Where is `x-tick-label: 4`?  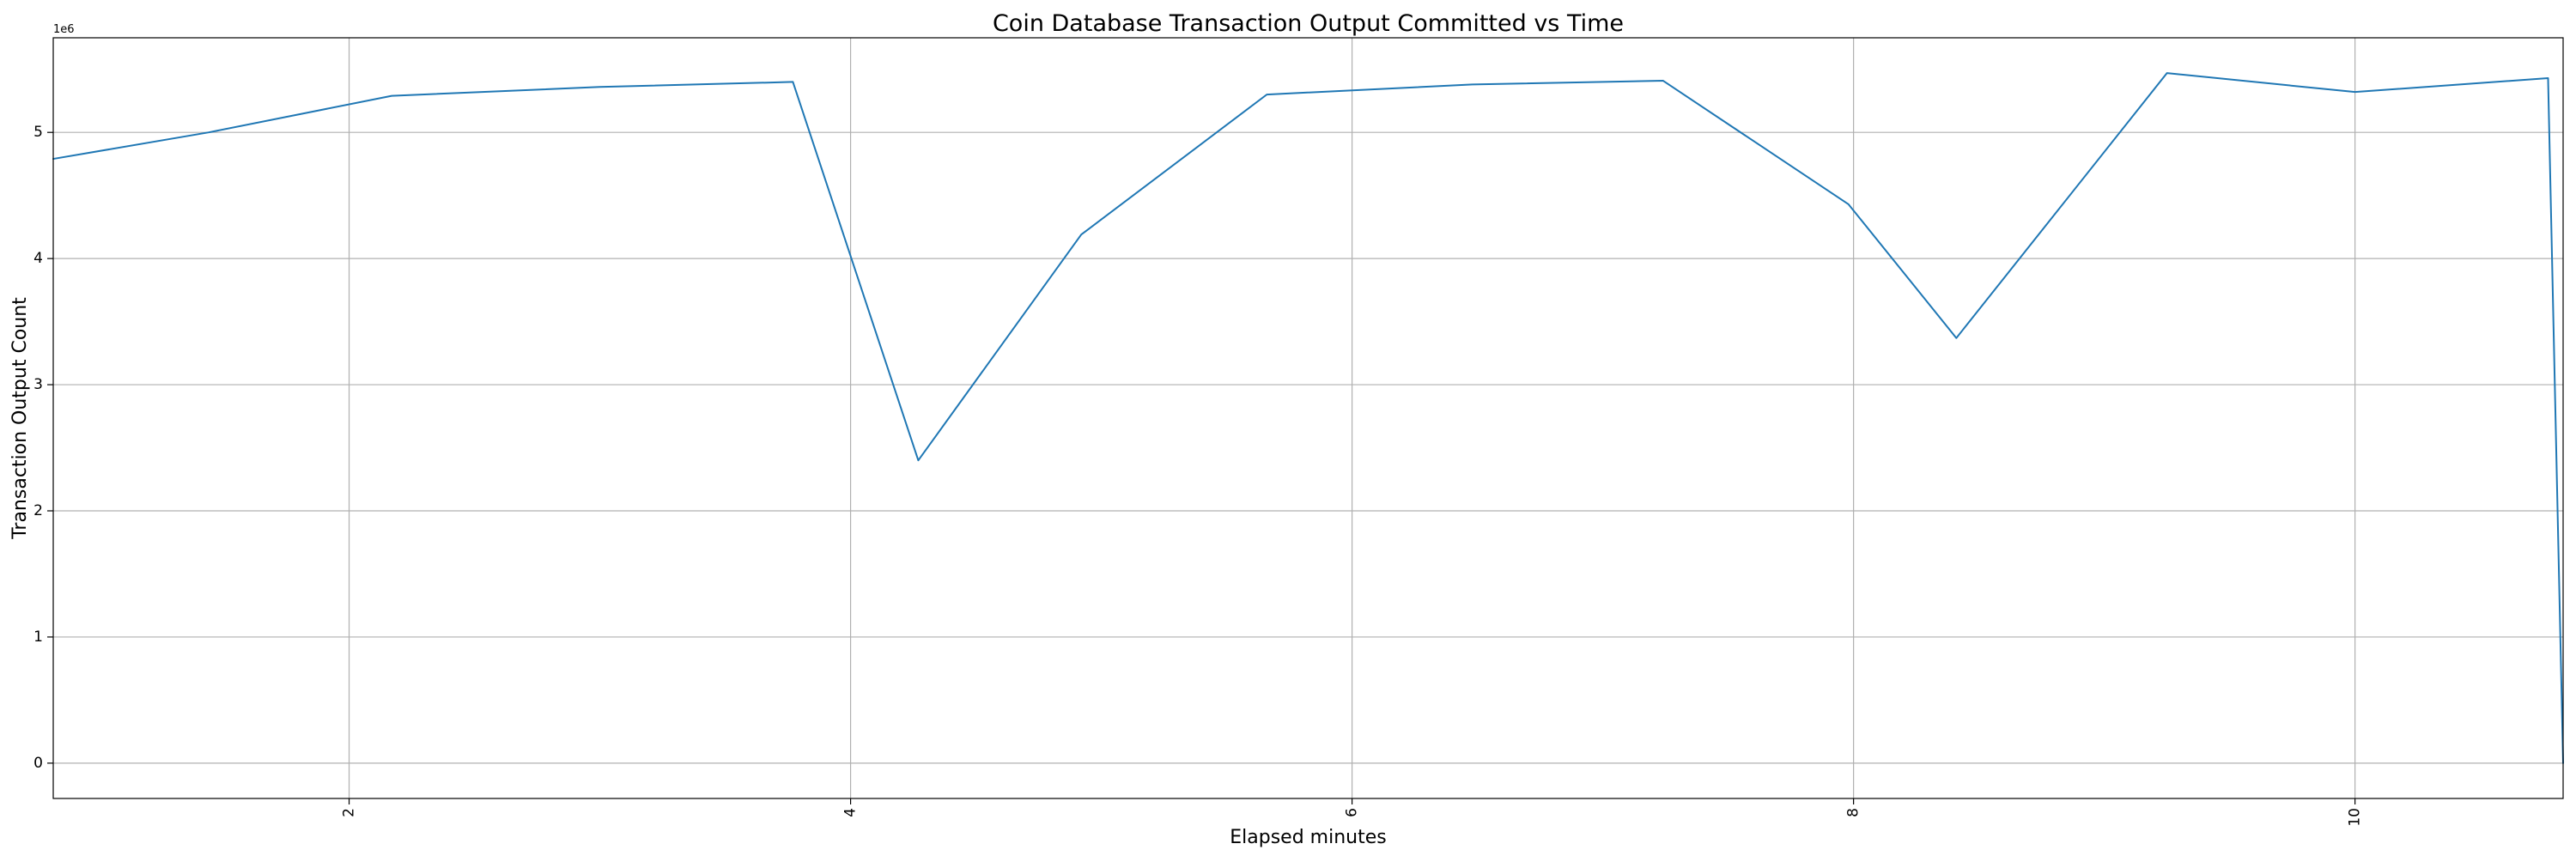 x-tick-label: 4 is located at coordinates (851, 812).